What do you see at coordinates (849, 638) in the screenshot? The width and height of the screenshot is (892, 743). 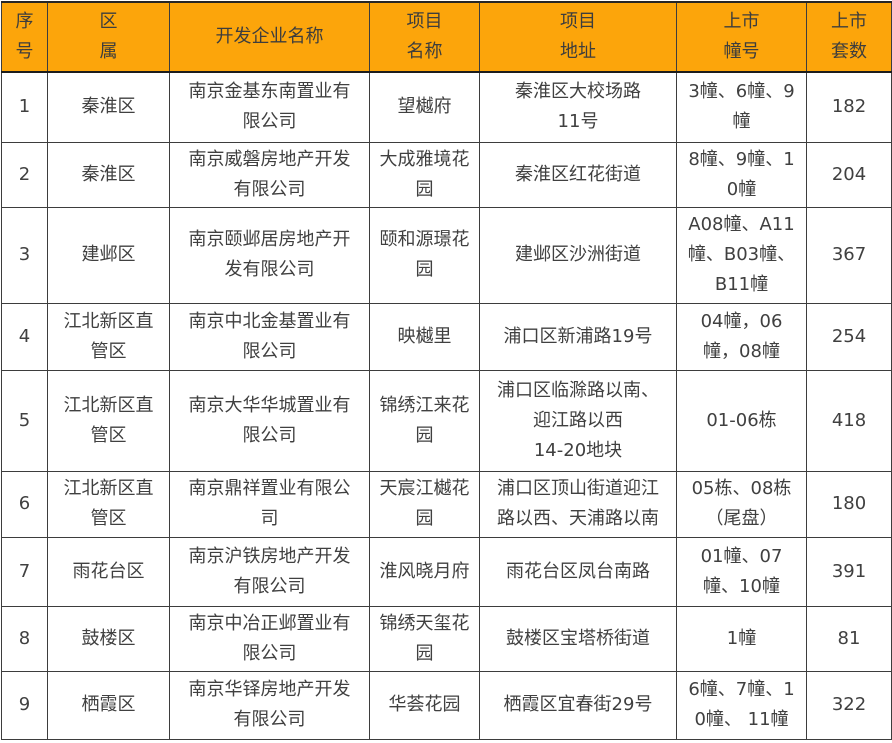 I see `cell-units: 81` at bounding box center [849, 638].